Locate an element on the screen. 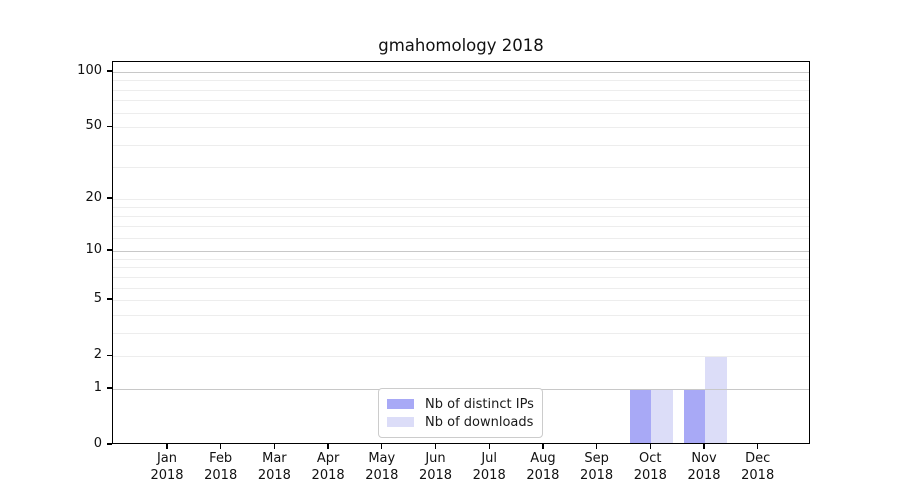 The image size is (900, 500). y-tick-label: 0 is located at coordinates (97, 443).